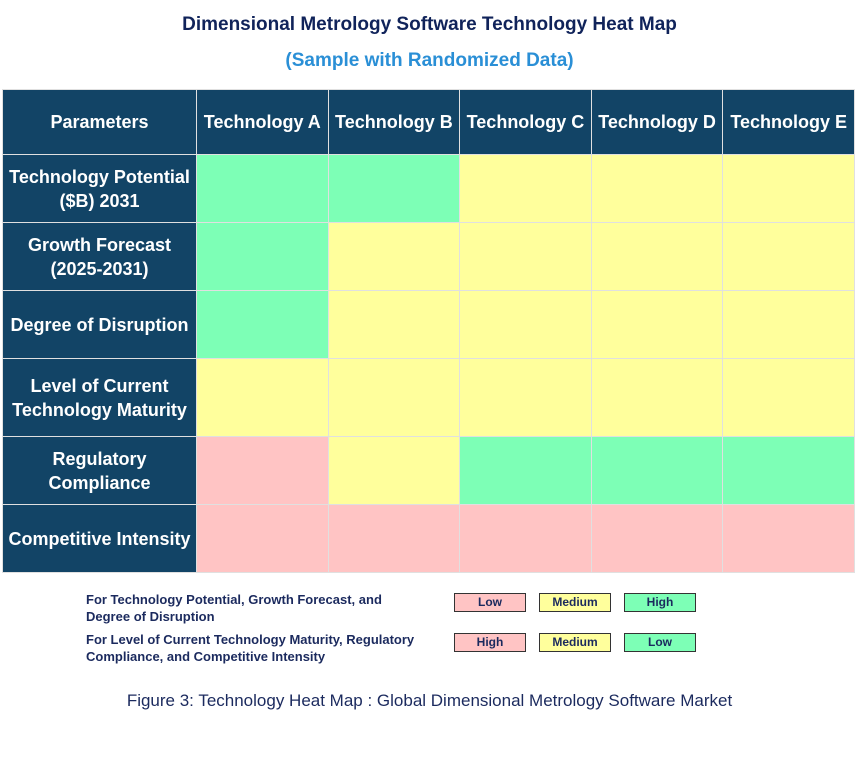  What do you see at coordinates (525, 122) in the screenshot?
I see `column-header: Technology C` at bounding box center [525, 122].